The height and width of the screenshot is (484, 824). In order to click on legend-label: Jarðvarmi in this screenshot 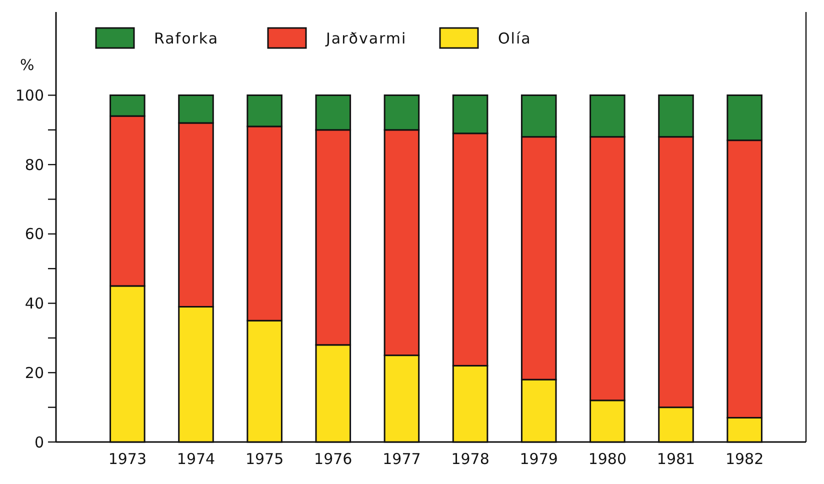, I will do `click(366, 38)`.